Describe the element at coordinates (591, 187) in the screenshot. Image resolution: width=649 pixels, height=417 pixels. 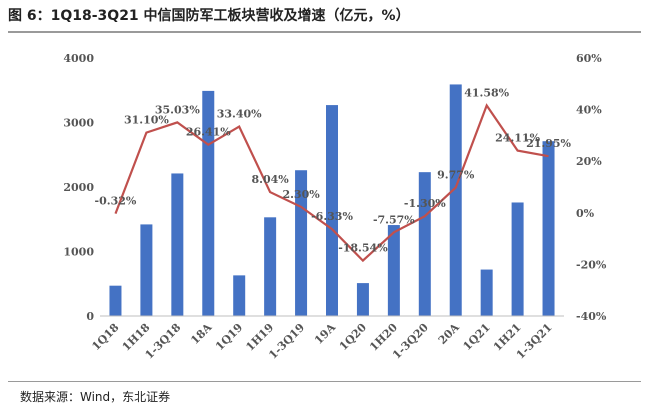
I see `right-axis-ticks: -40% -20% 0% 20% 40% 60%` at that location.